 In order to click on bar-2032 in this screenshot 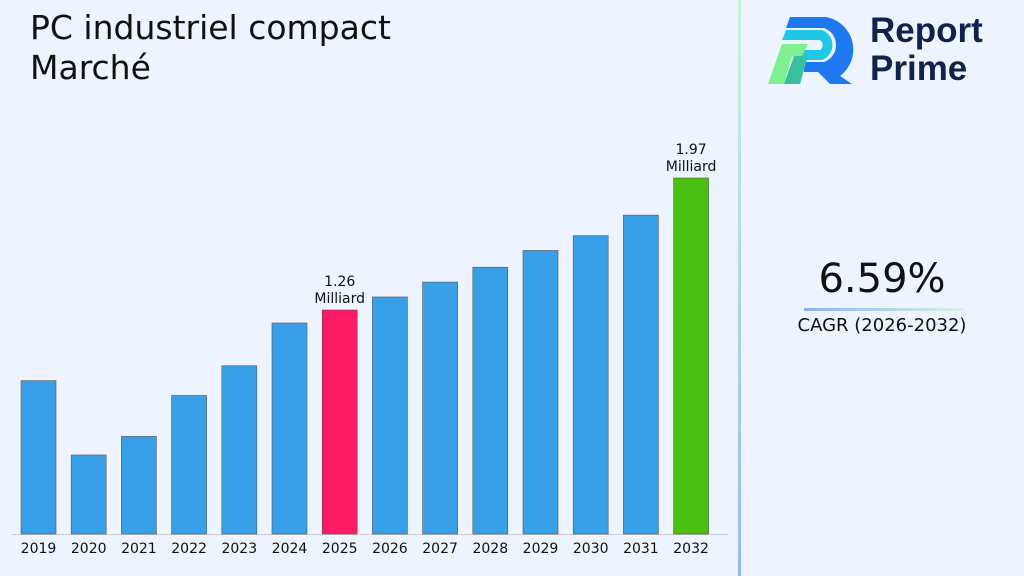, I will do `click(691, 356)`.